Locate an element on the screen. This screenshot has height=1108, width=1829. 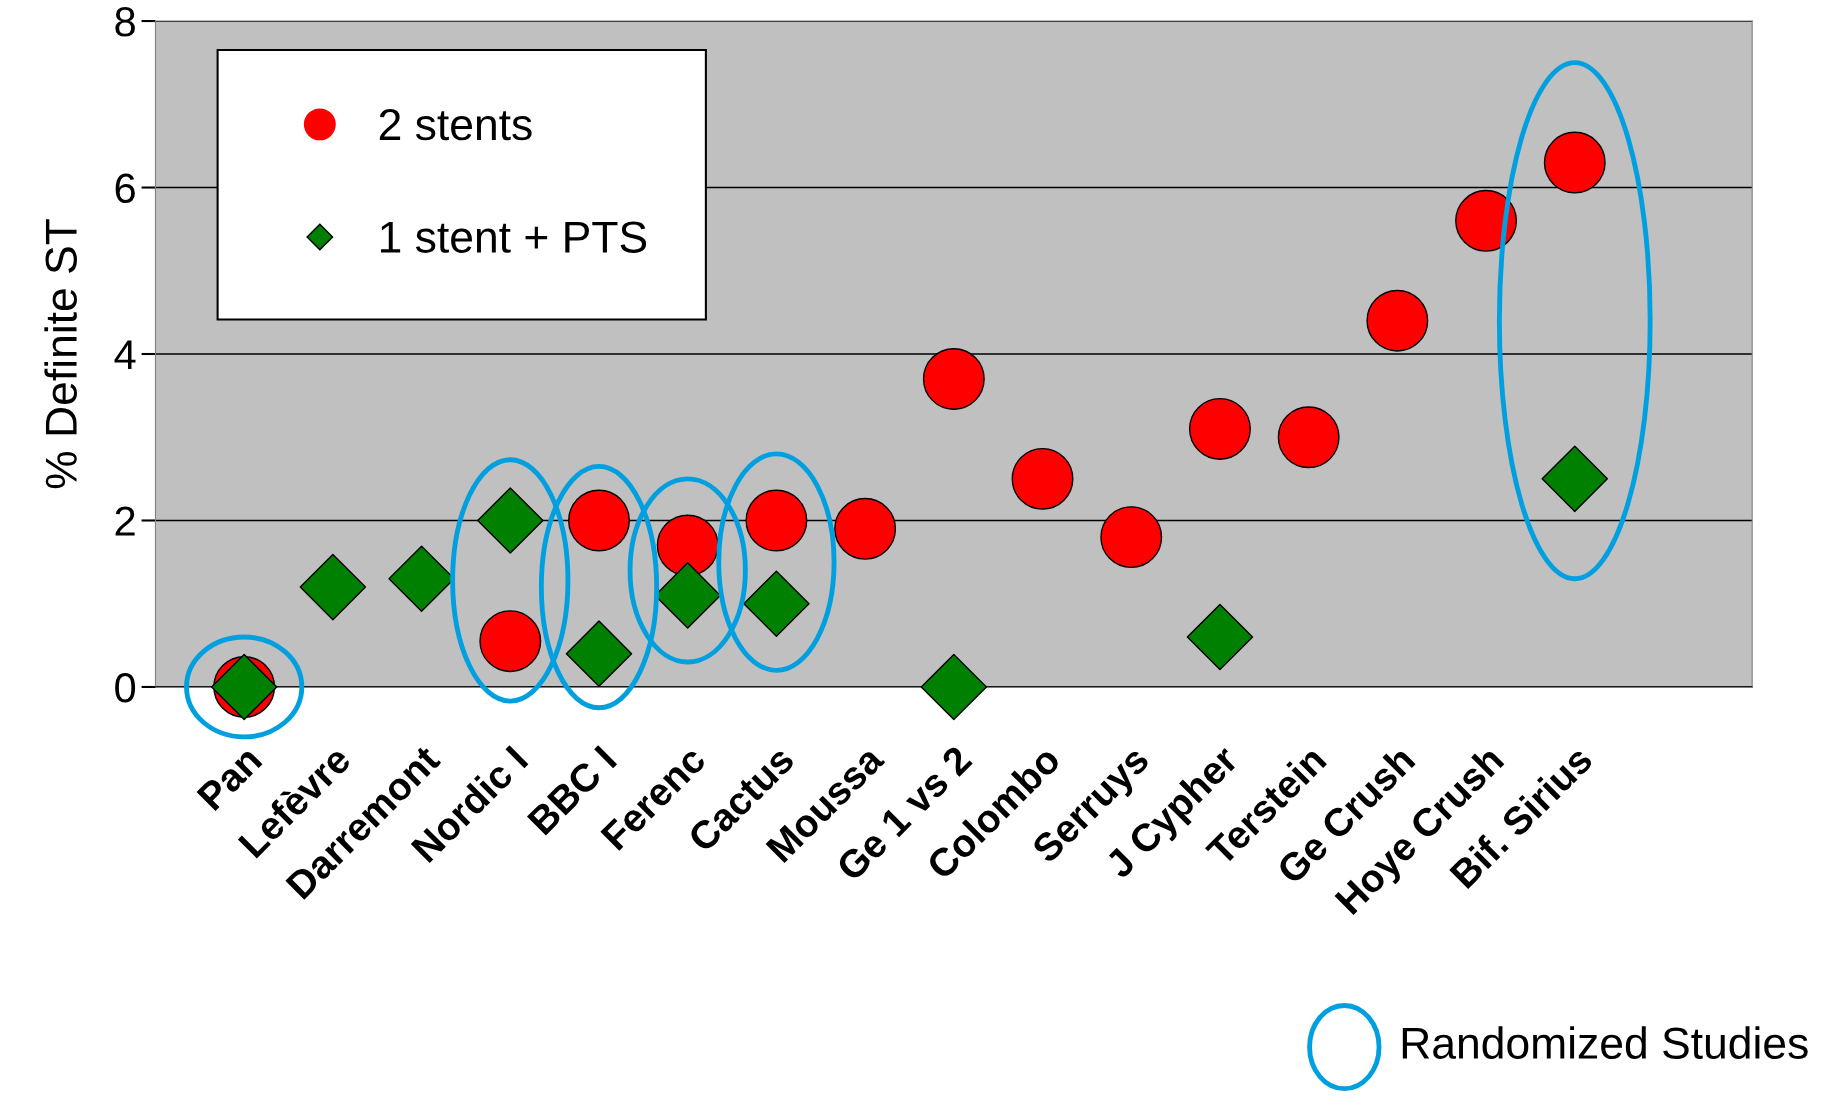
y-tick-label: 6 is located at coordinates (125, 188).